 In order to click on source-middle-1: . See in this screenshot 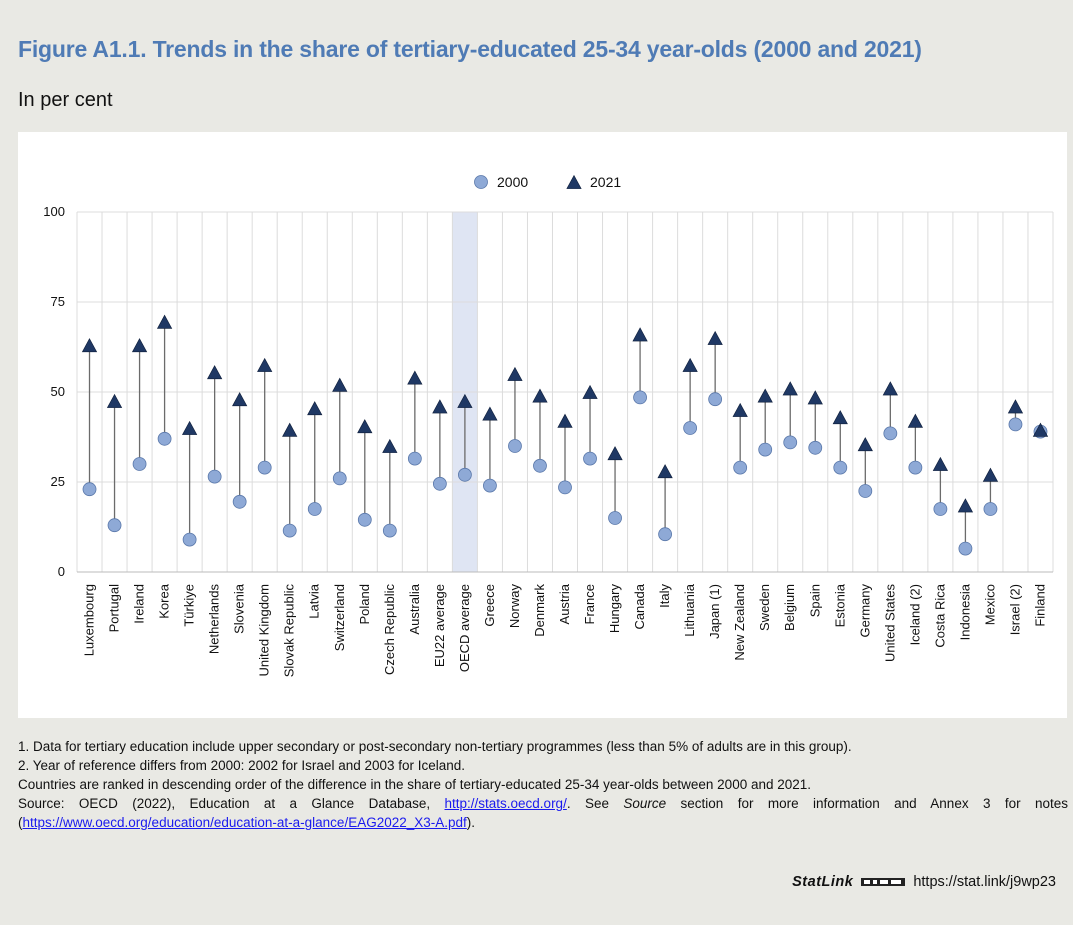, I will do `click(595, 803)`.